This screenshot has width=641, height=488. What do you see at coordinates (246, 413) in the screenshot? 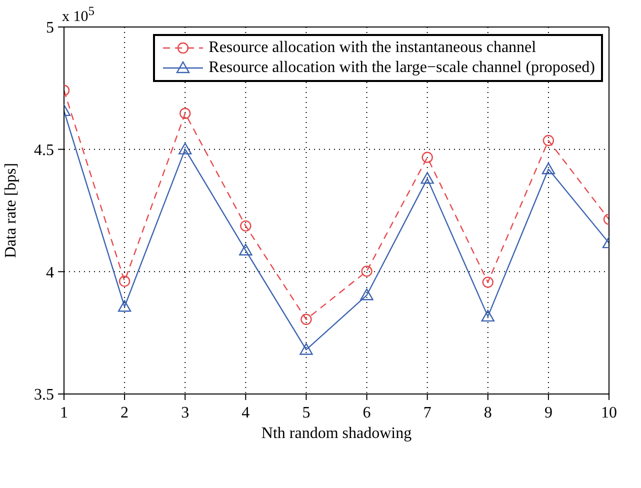
I see `x-tick-label: 4` at bounding box center [246, 413].